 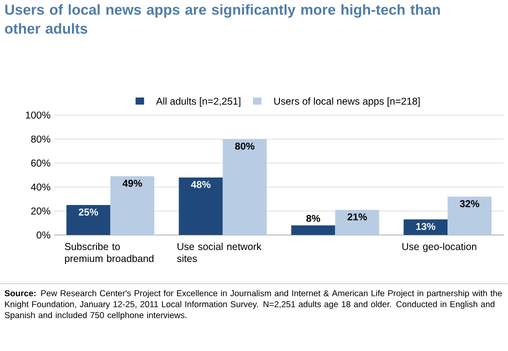 I want to click on data-label: 49%, so click(x=132, y=183).